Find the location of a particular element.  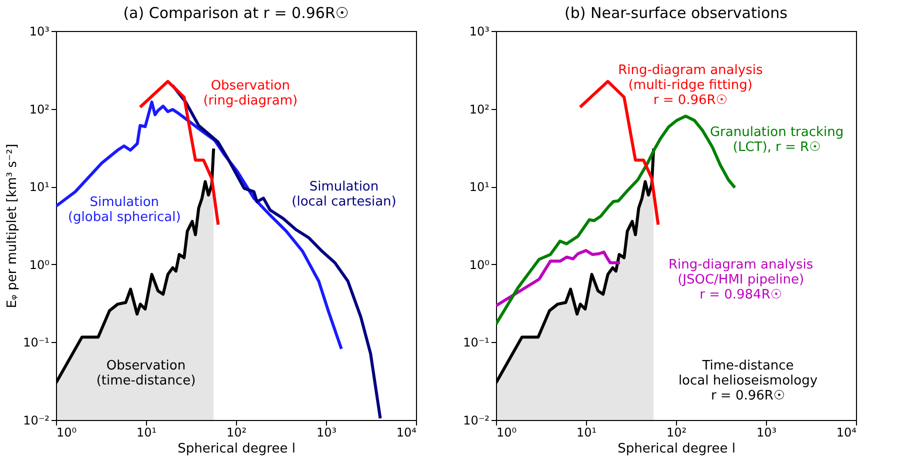

series-label: Simulation (local cartesian) is located at coordinates (344, 195).